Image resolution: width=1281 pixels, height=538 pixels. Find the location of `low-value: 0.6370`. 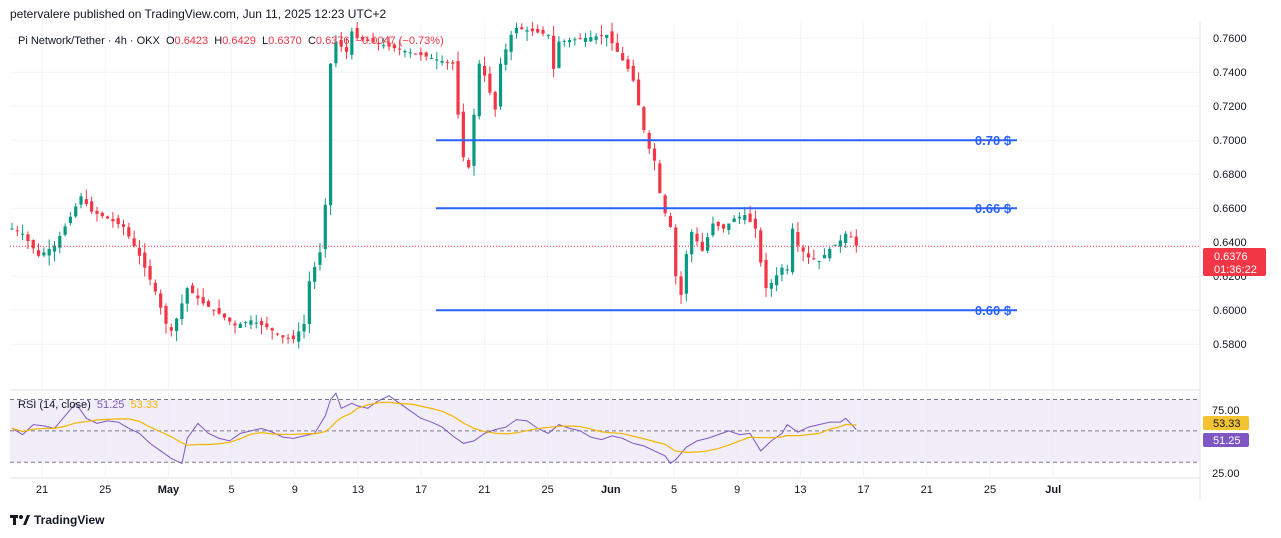

low-value: 0.6370 is located at coordinates (285, 41).